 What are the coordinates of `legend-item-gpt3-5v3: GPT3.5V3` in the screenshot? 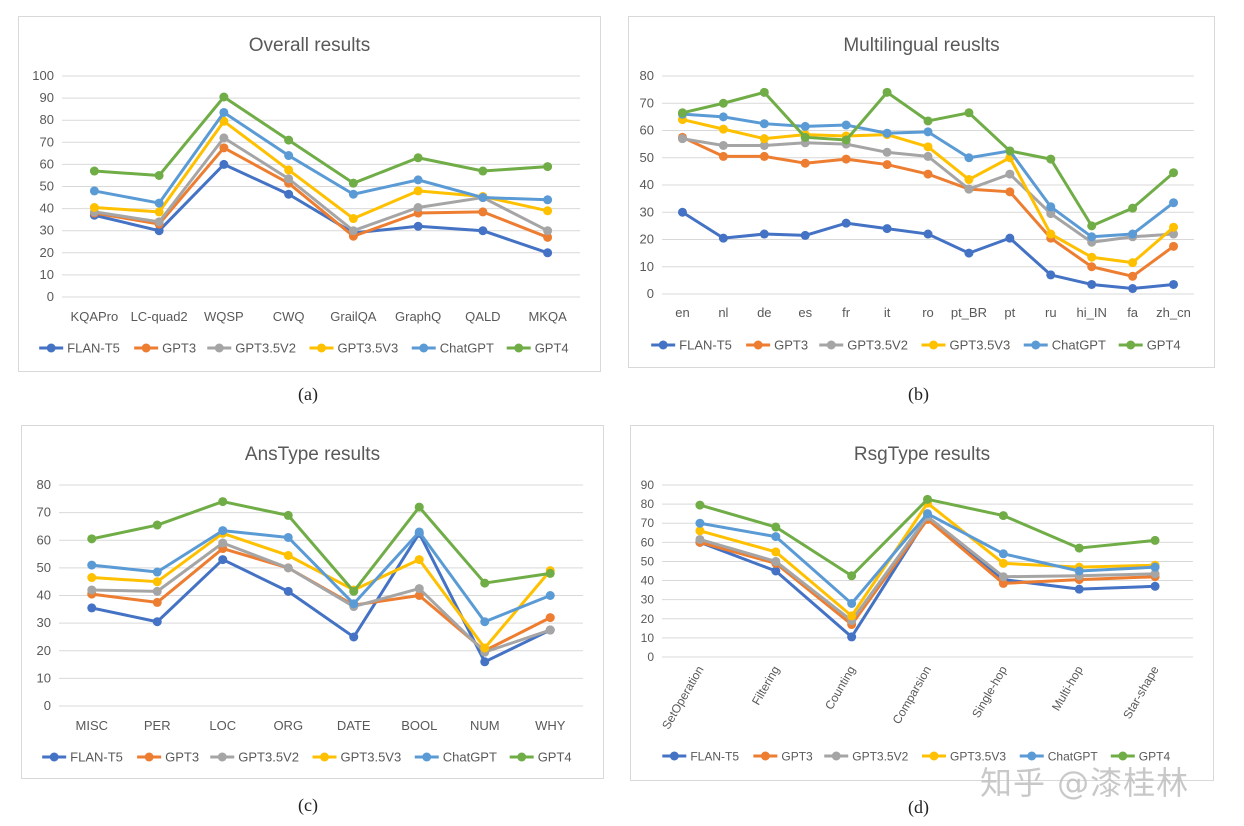 It's located at (353, 348).